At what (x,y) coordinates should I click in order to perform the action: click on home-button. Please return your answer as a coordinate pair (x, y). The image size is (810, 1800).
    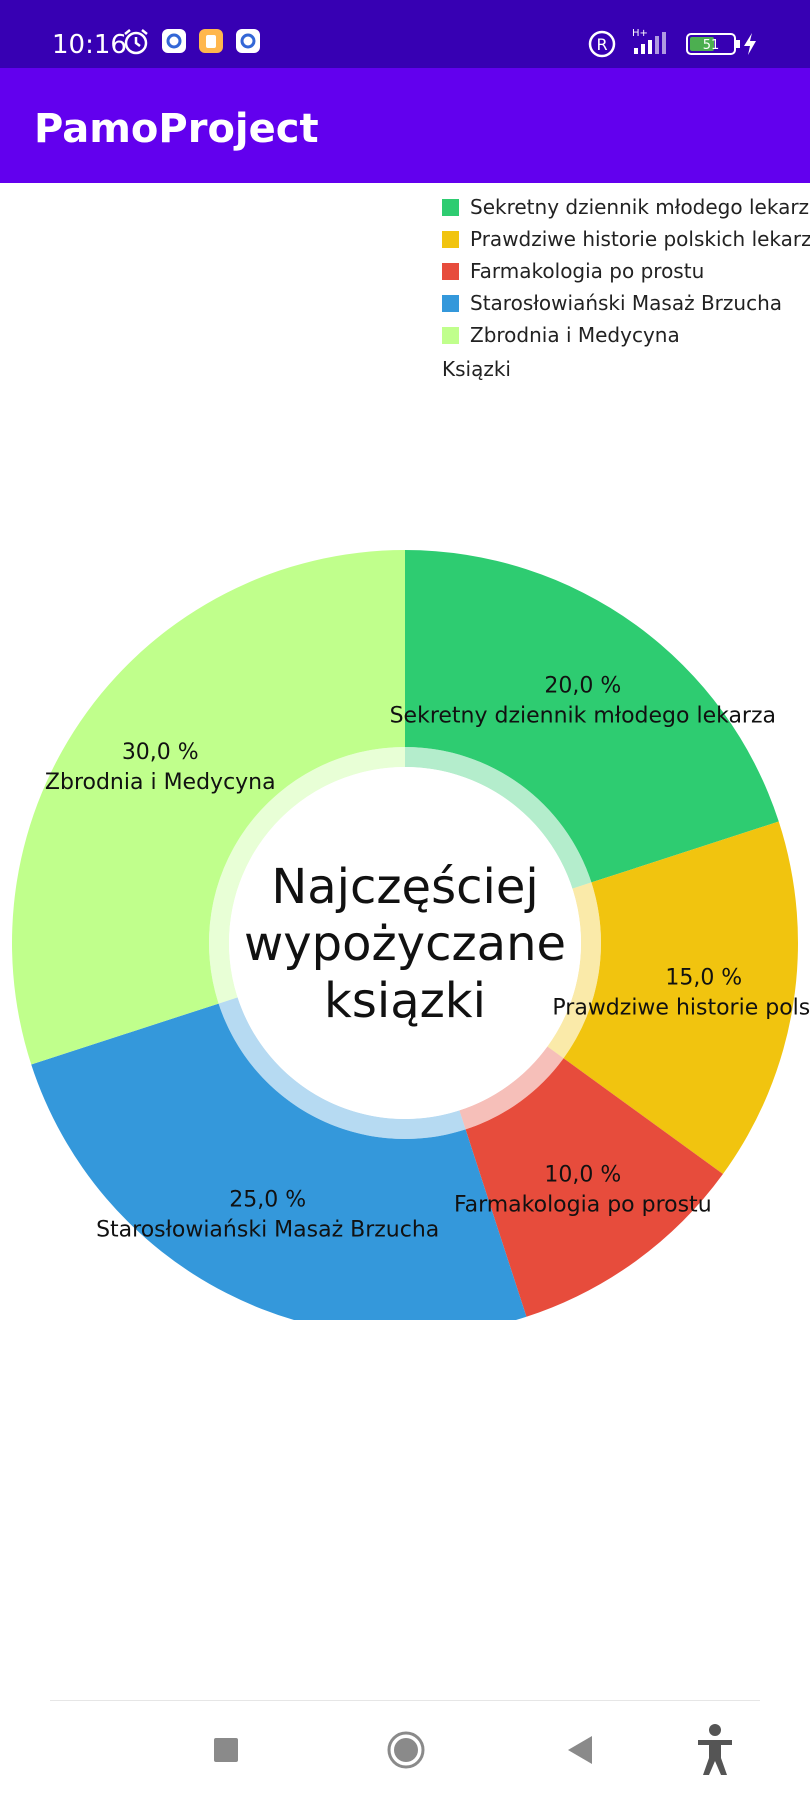
    Looking at the image, I should click on (406, 1750).